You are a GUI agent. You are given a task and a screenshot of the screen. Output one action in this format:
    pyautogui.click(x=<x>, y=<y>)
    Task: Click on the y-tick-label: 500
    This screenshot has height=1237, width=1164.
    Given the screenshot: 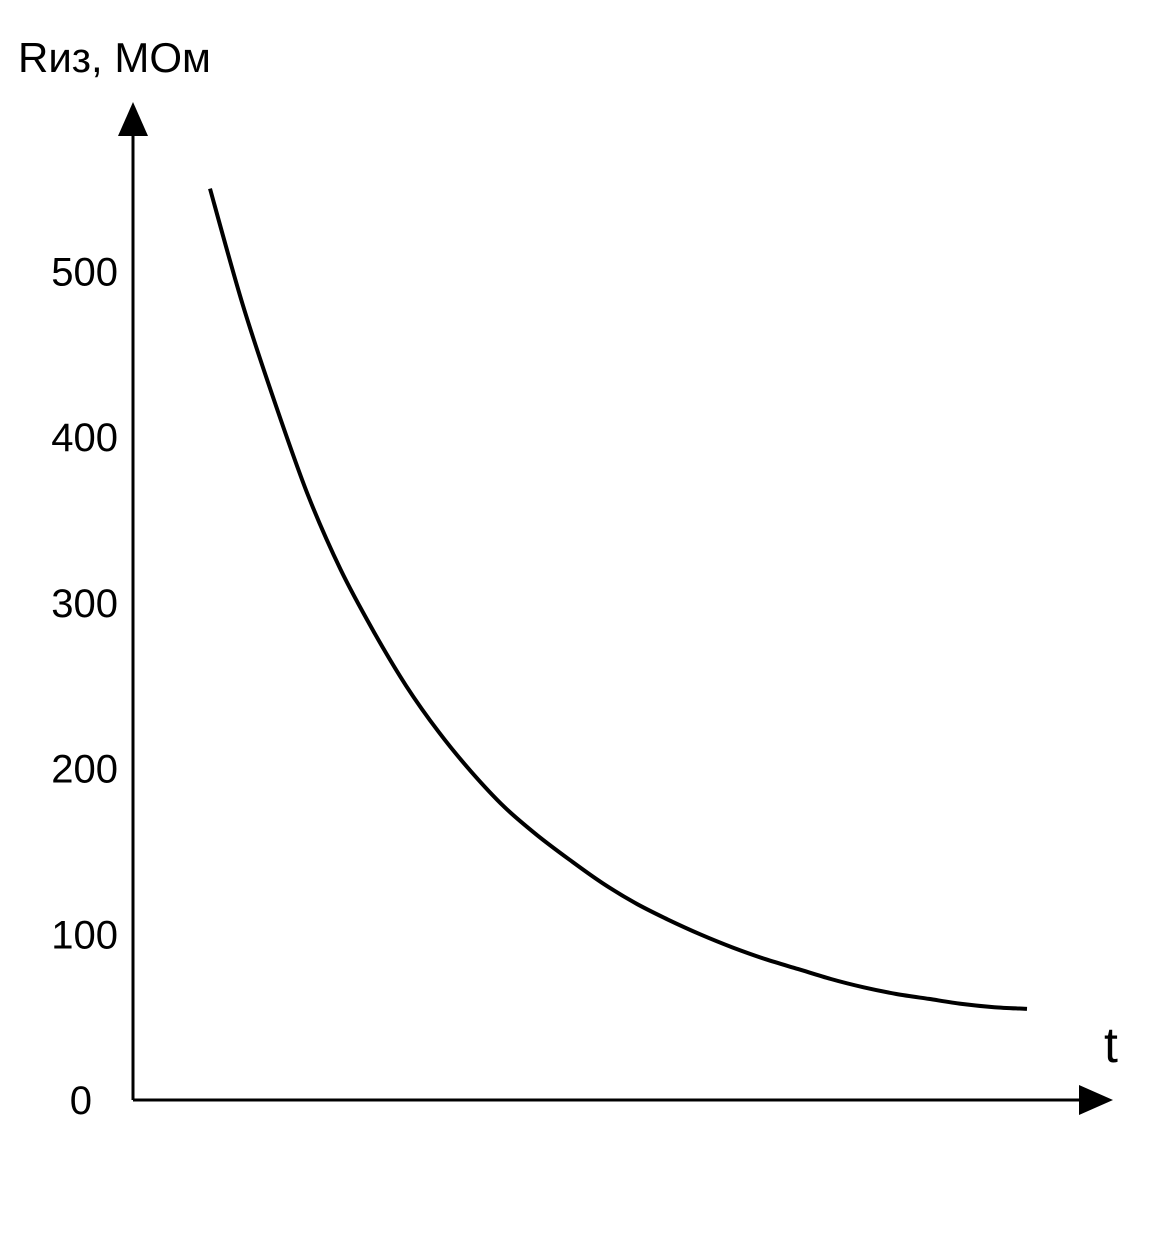 What is the action you would take?
    pyautogui.click(x=84, y=273)
    